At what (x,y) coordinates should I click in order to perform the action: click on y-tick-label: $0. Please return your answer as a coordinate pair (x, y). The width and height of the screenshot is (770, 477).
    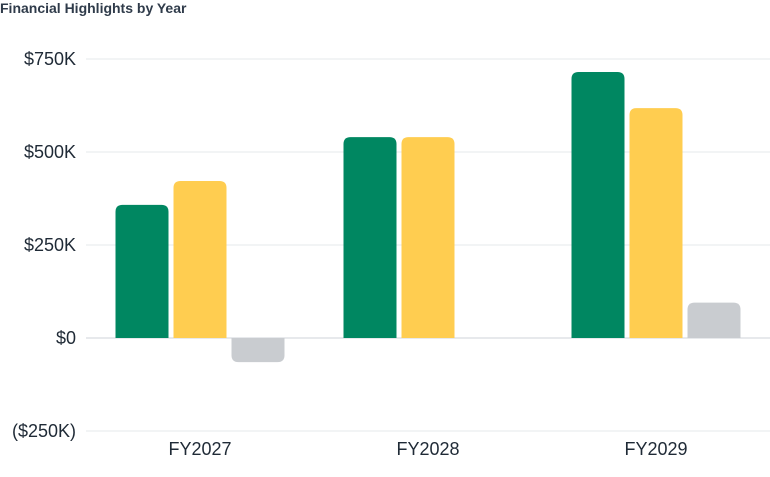
    Looking at the image, I should click on (66, 338).